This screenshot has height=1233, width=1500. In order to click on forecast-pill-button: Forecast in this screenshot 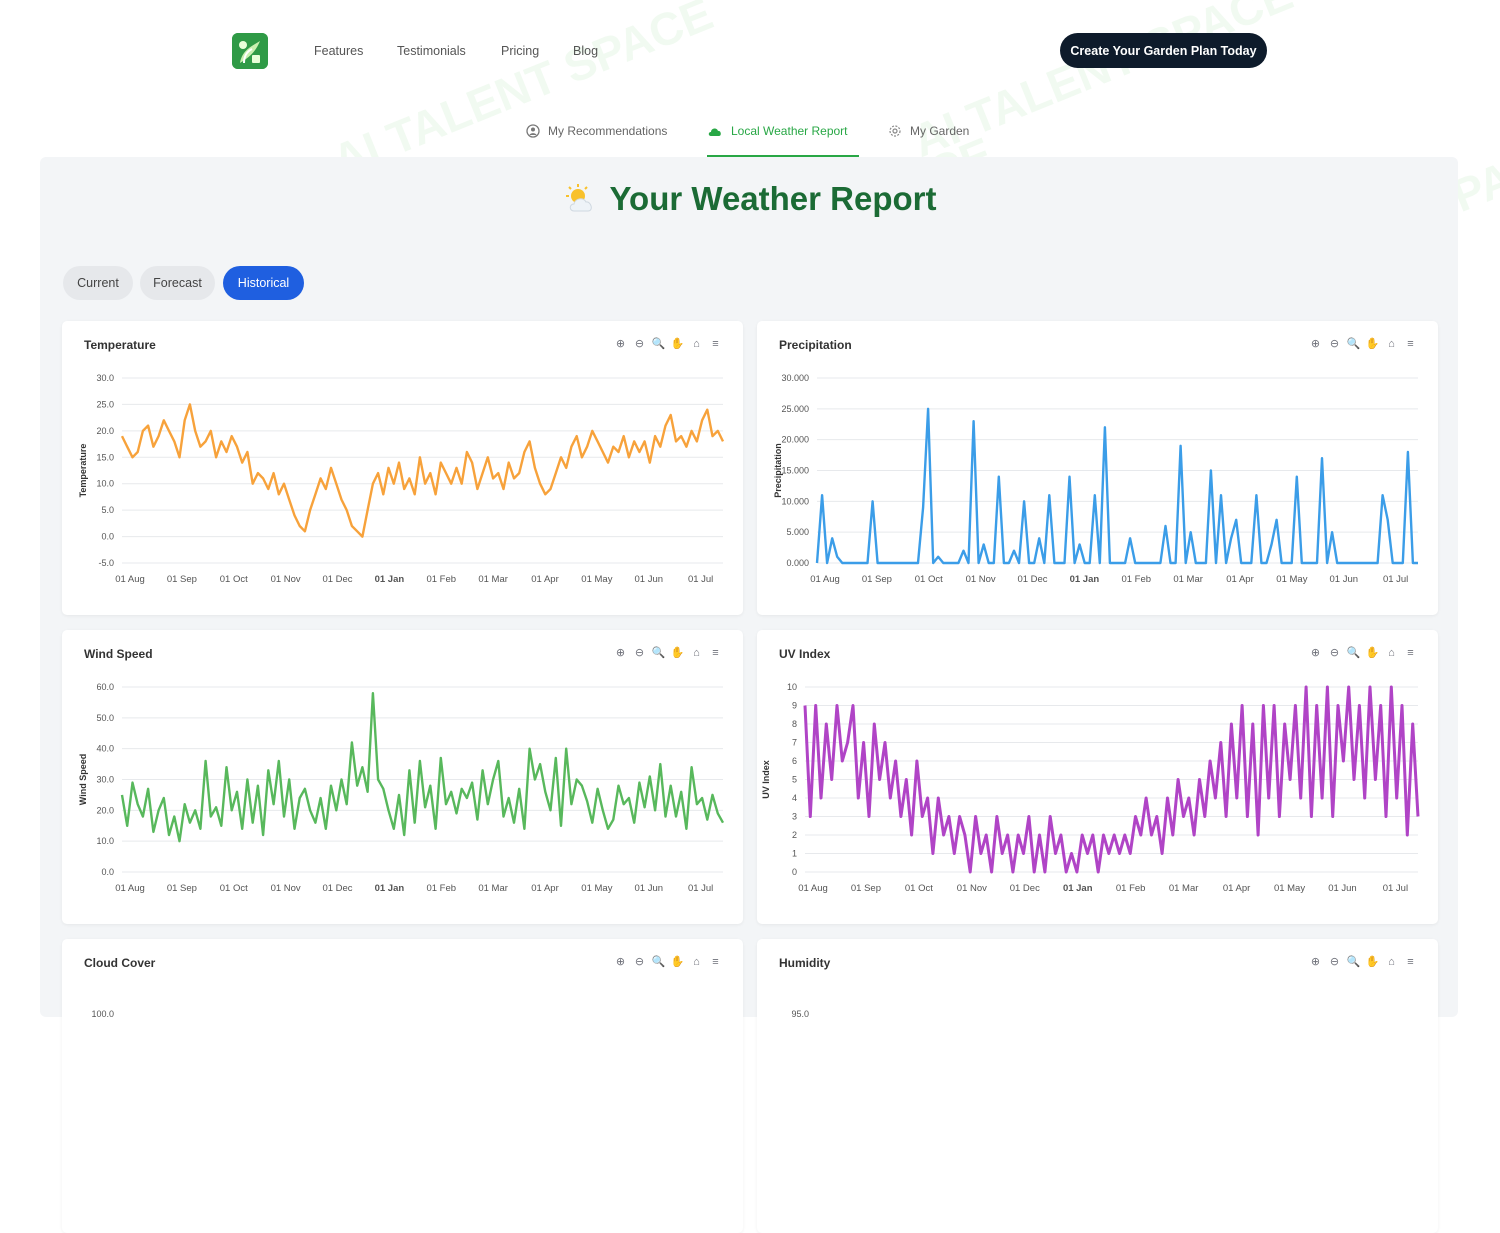, I will do `click(177, 283)`.